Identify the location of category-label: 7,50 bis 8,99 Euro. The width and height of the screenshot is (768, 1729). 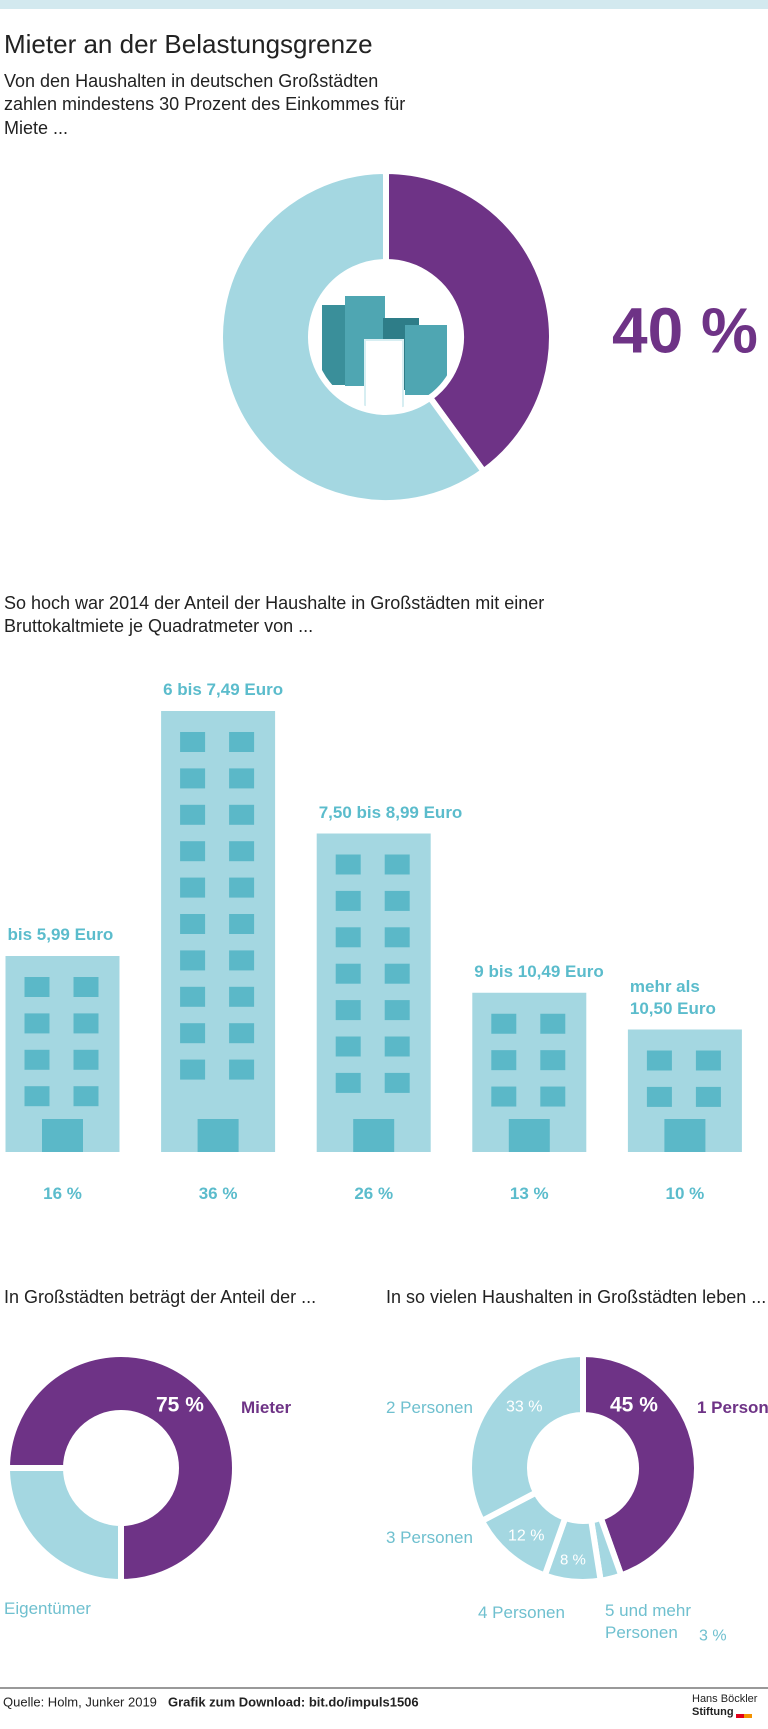
(390, 812).